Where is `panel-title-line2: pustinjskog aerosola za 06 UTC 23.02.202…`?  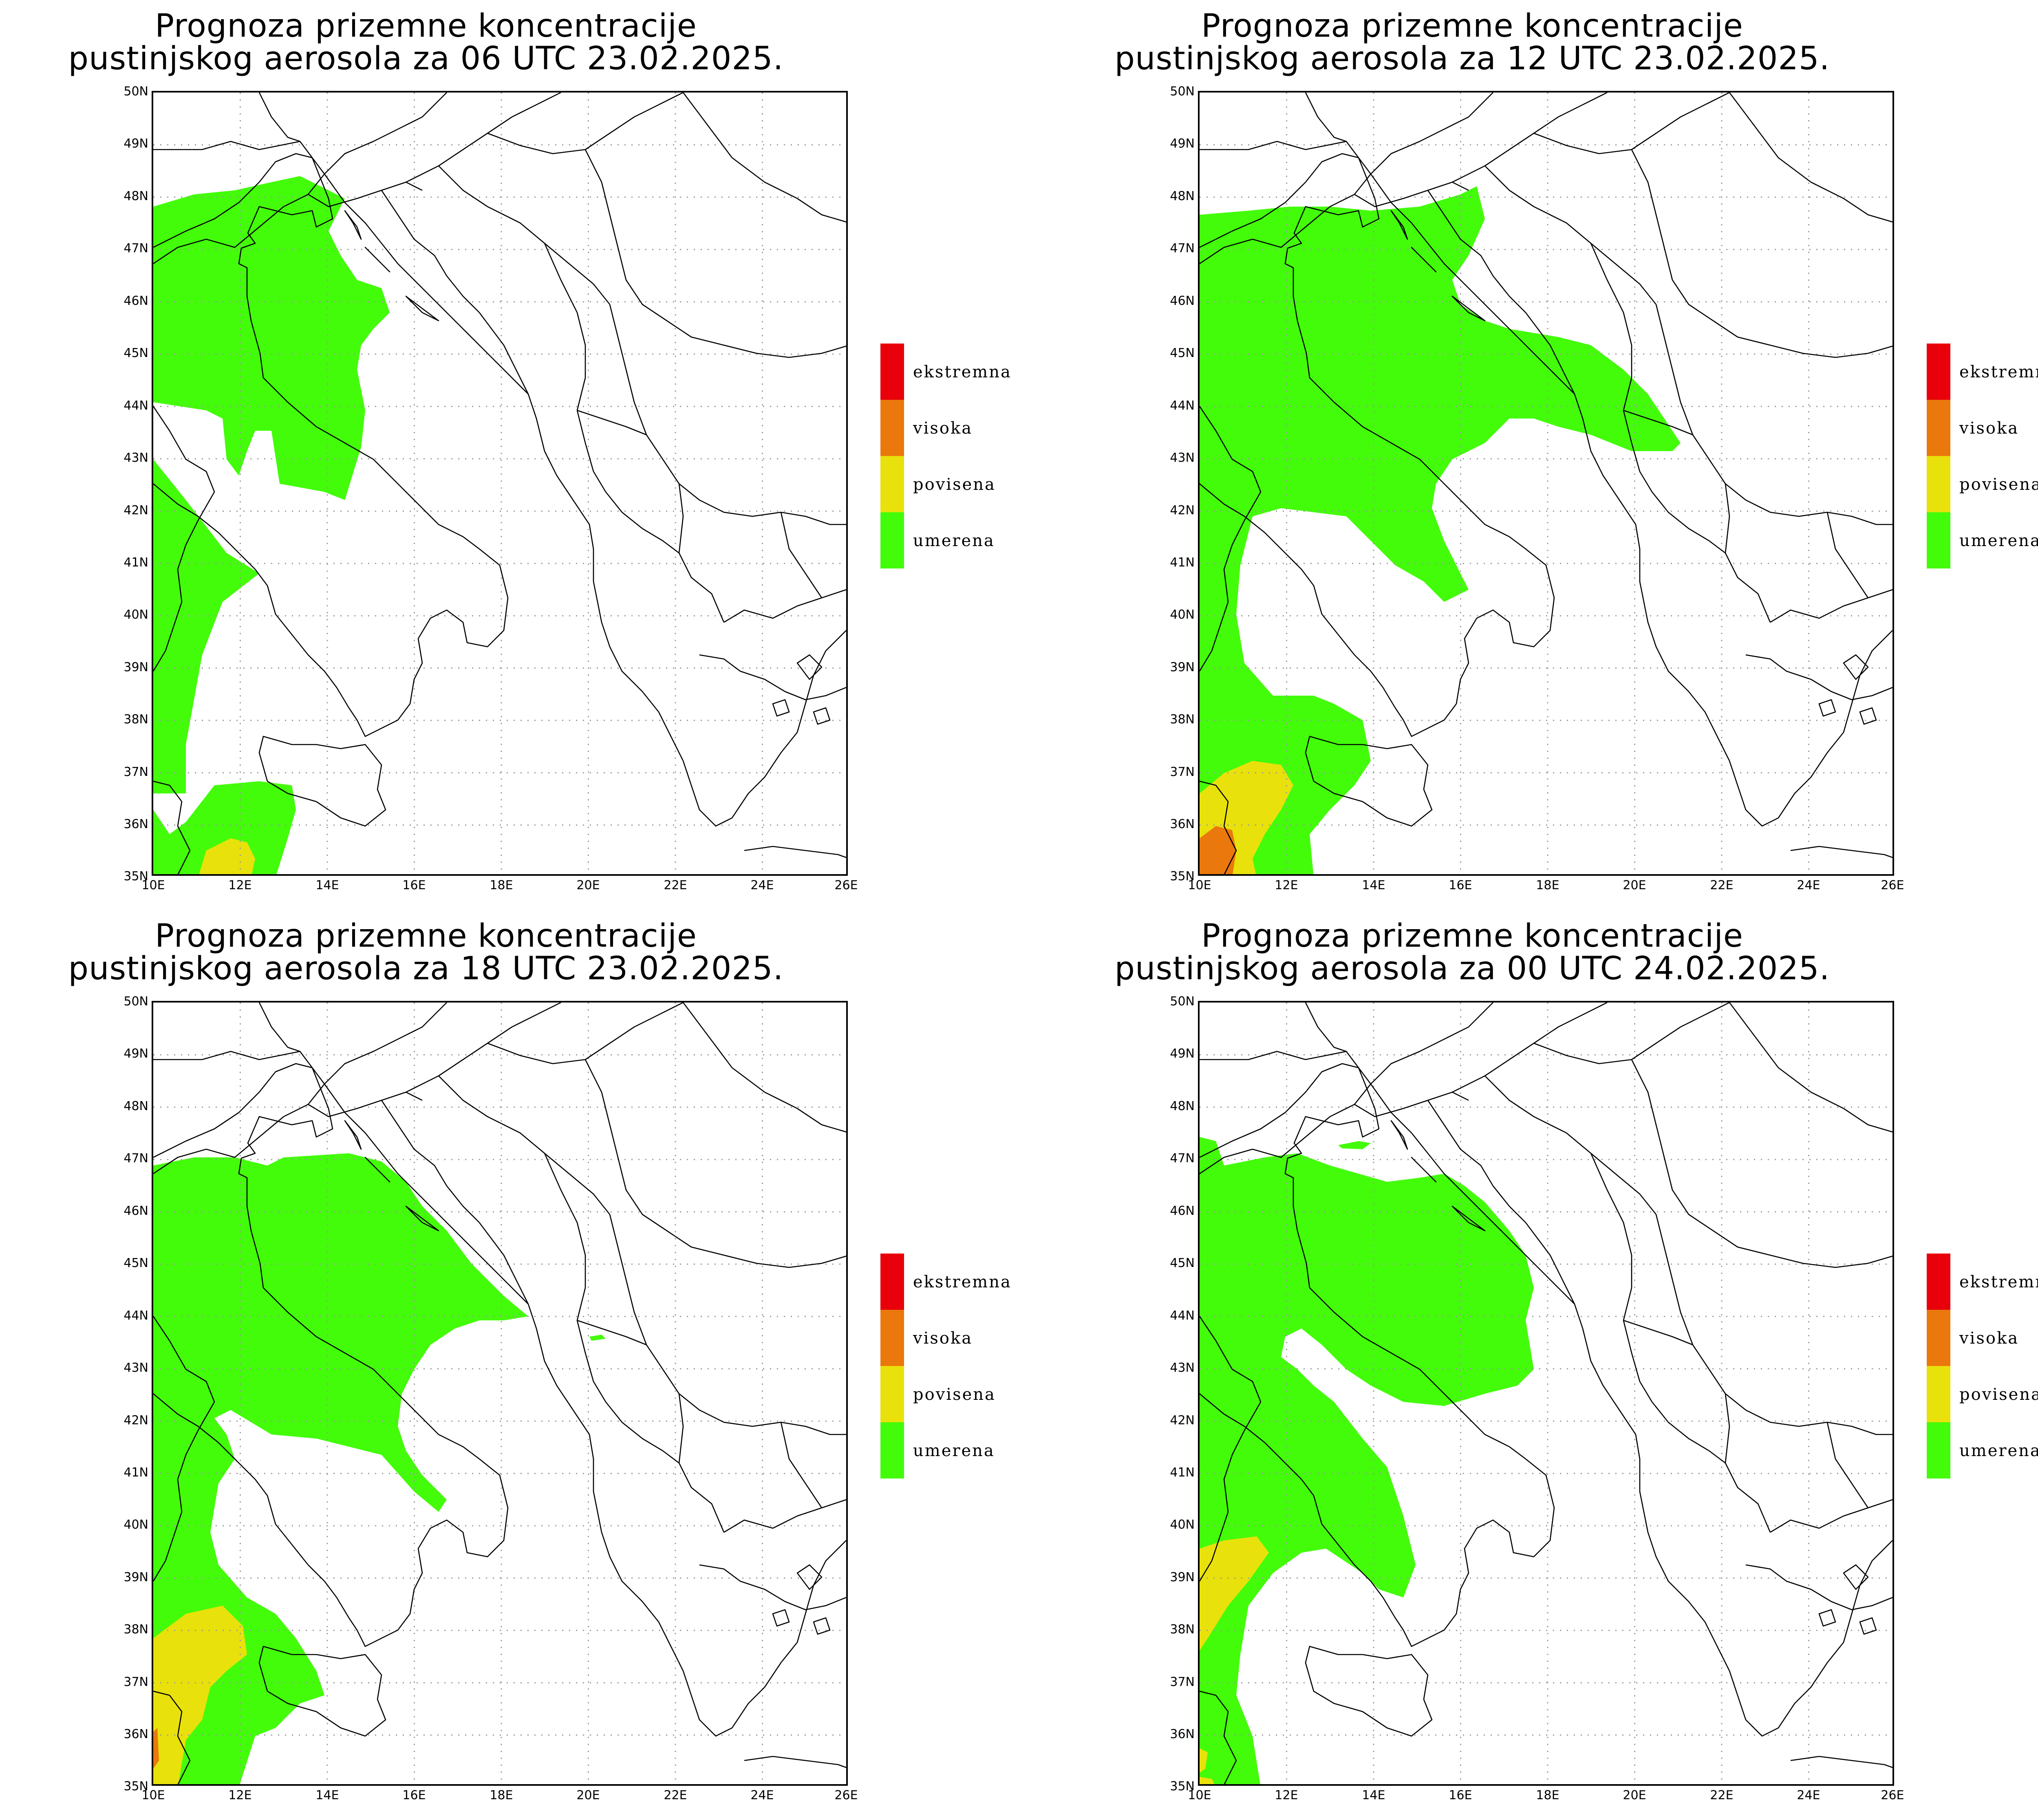
panel-title-line2: pustinjskog aerosola za 06 UTC 23.02.202… is located at coordinates (426, 59).